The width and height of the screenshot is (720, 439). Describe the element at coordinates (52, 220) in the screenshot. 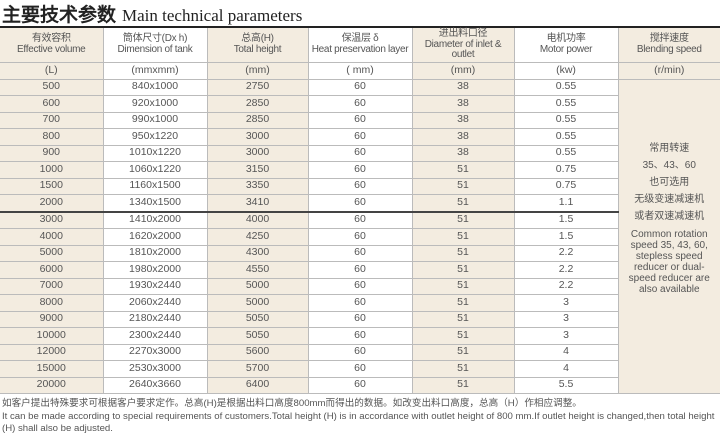

I see `table-cell: 3000` at that location.